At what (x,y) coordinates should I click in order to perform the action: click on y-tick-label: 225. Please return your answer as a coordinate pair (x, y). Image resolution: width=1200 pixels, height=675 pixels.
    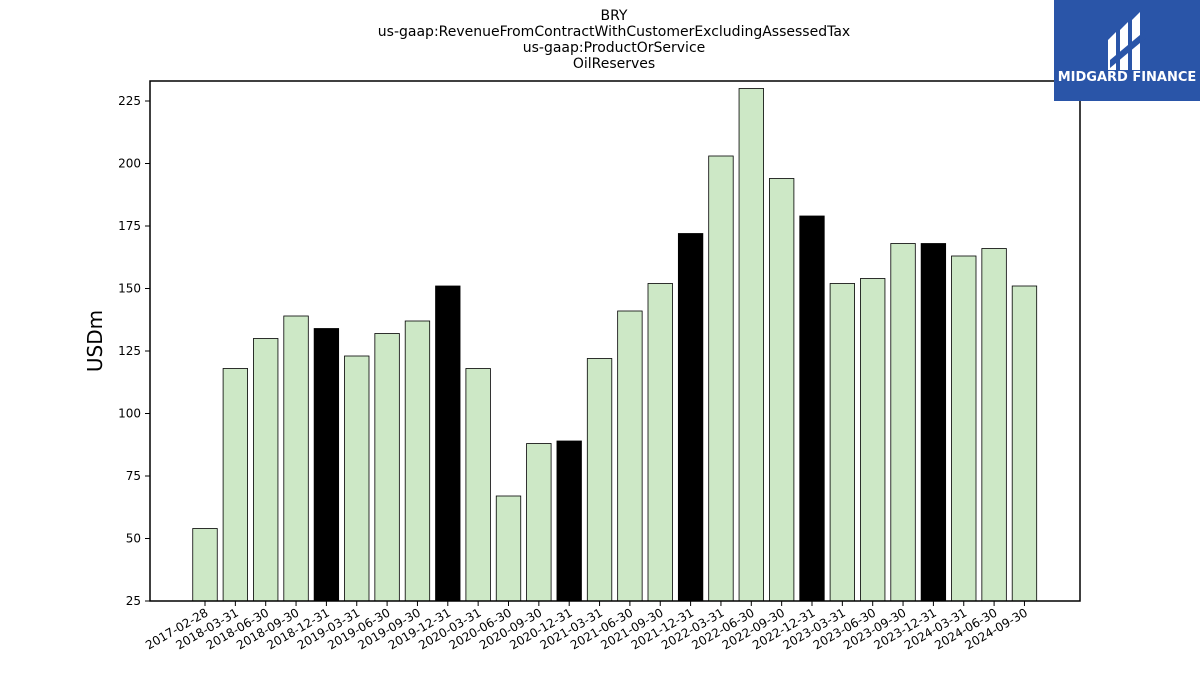
    Looking at the image, I should click on (129, 101).